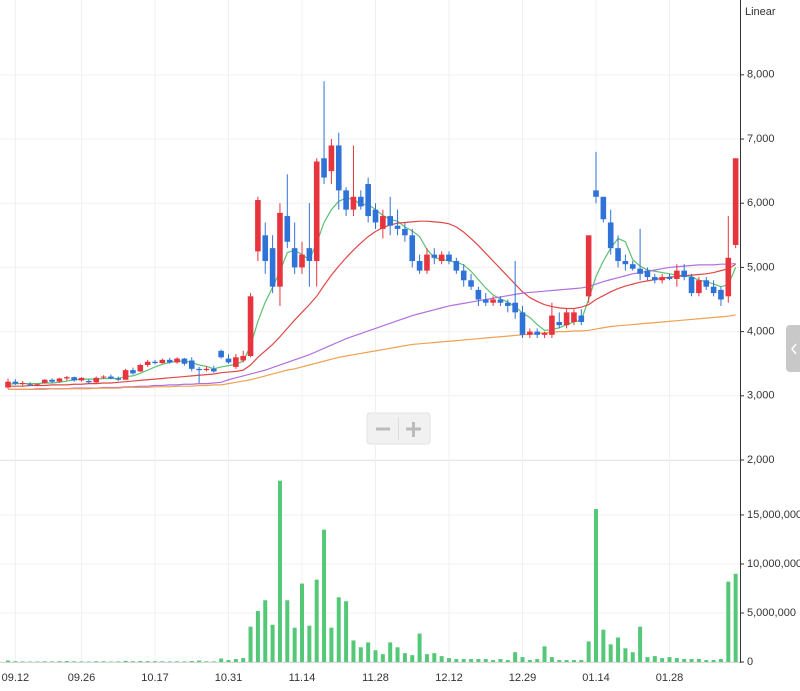  I want to click on y2-tick-label: 5,000,000, so click(771, 613).